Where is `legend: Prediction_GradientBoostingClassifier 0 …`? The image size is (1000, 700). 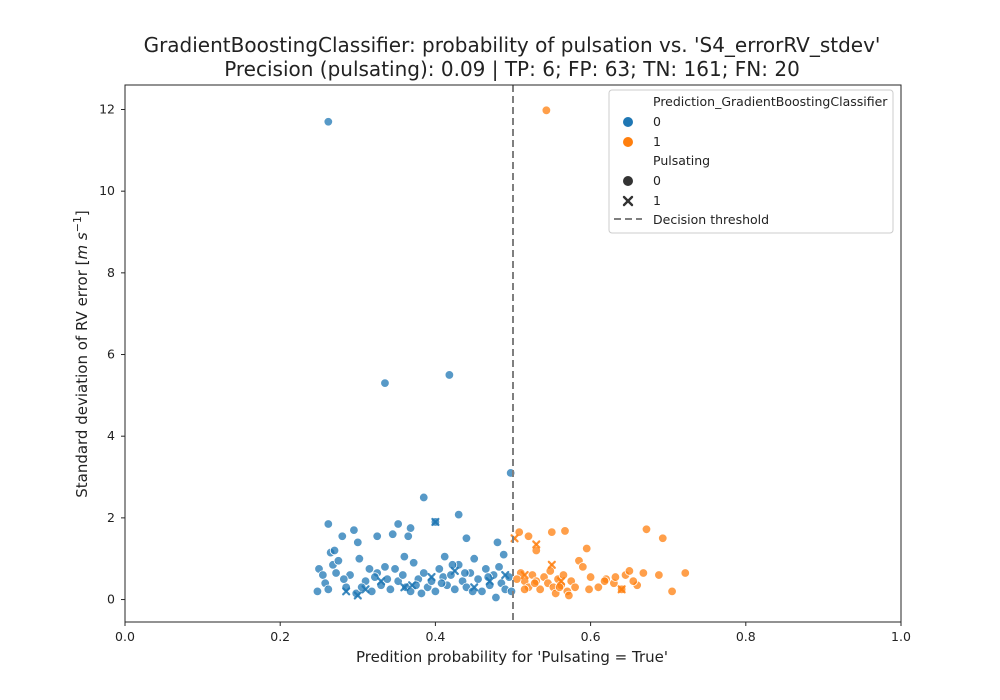
legend: Prediction_GradientBoostingClassifier 0 … is located at coordinates (751, 161).